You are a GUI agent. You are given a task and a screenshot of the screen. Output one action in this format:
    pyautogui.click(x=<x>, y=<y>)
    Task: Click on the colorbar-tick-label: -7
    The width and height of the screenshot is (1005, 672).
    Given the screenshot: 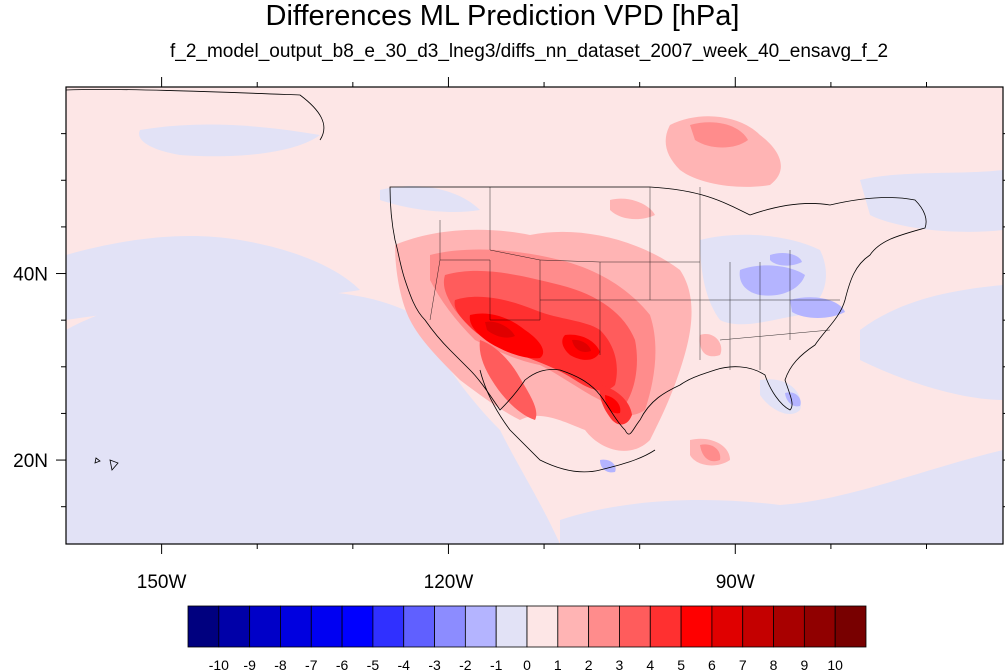 What is the action you would take?
    pyautogui.click(x=311, y=664)
    